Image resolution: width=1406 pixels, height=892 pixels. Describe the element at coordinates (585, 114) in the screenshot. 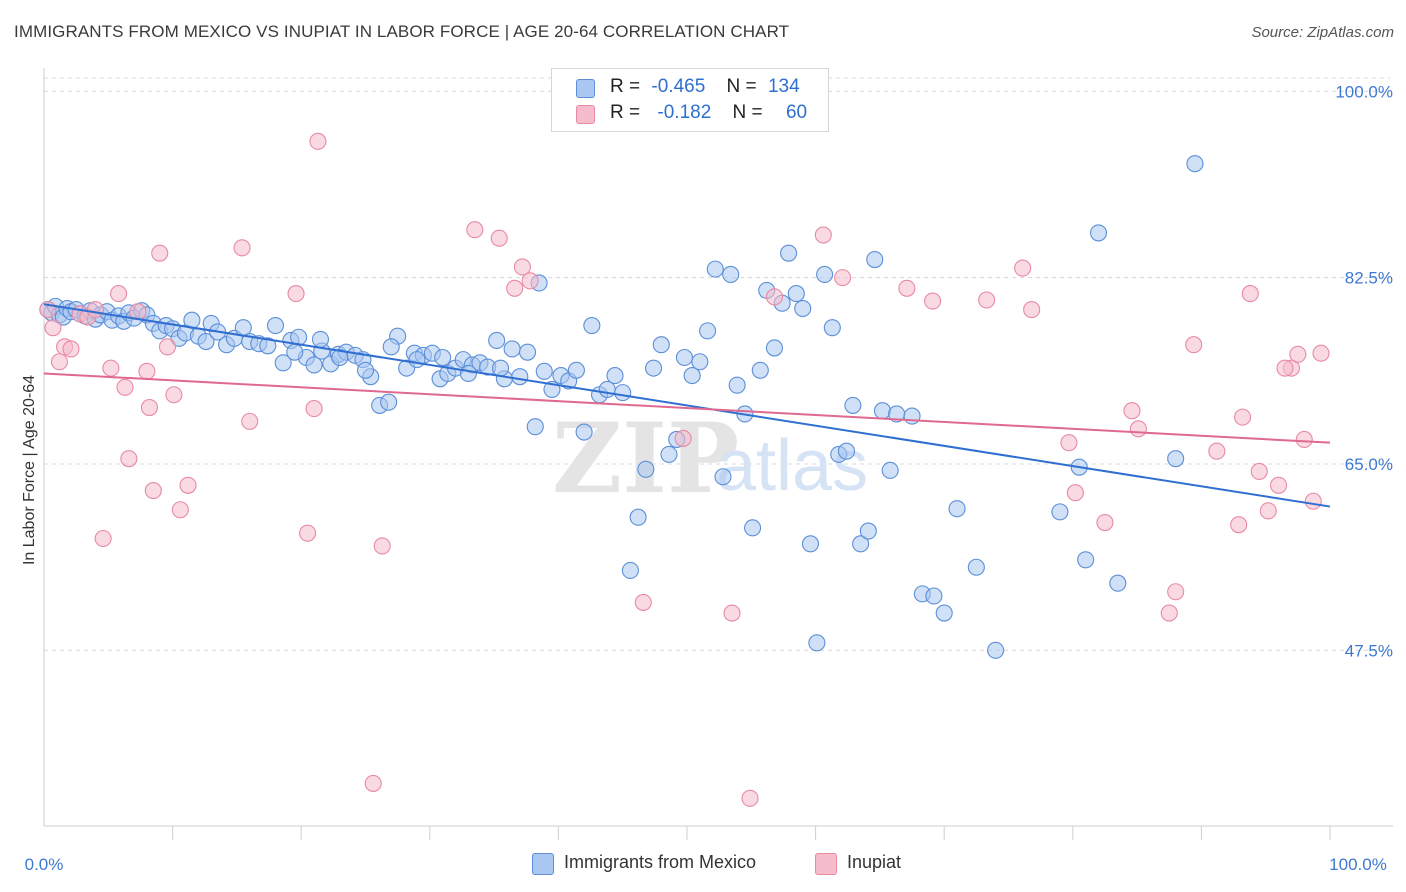

I see `legend-swatch-pink` at that location.